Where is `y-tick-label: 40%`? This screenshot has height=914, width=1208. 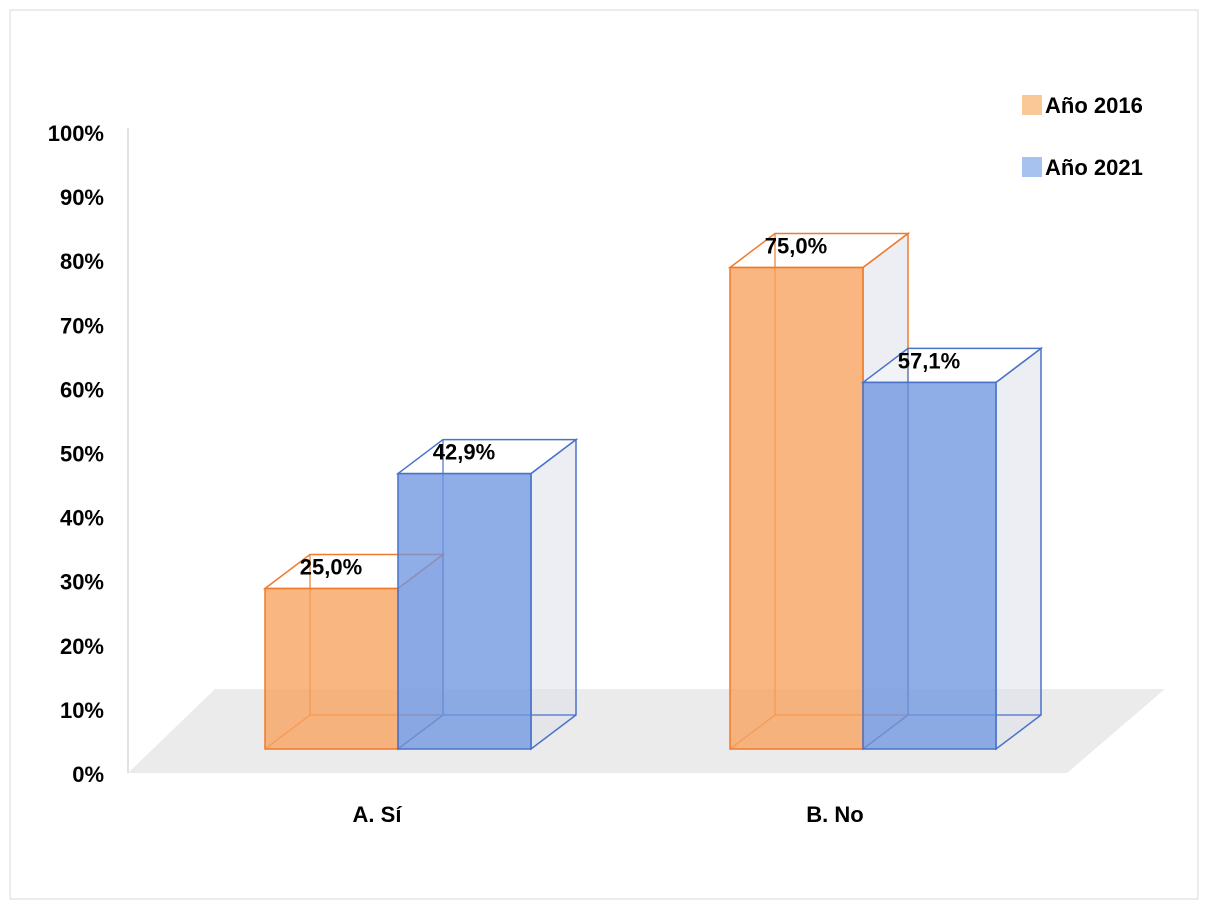 y-tick-label: 40% is located at coordinates (82, 518).